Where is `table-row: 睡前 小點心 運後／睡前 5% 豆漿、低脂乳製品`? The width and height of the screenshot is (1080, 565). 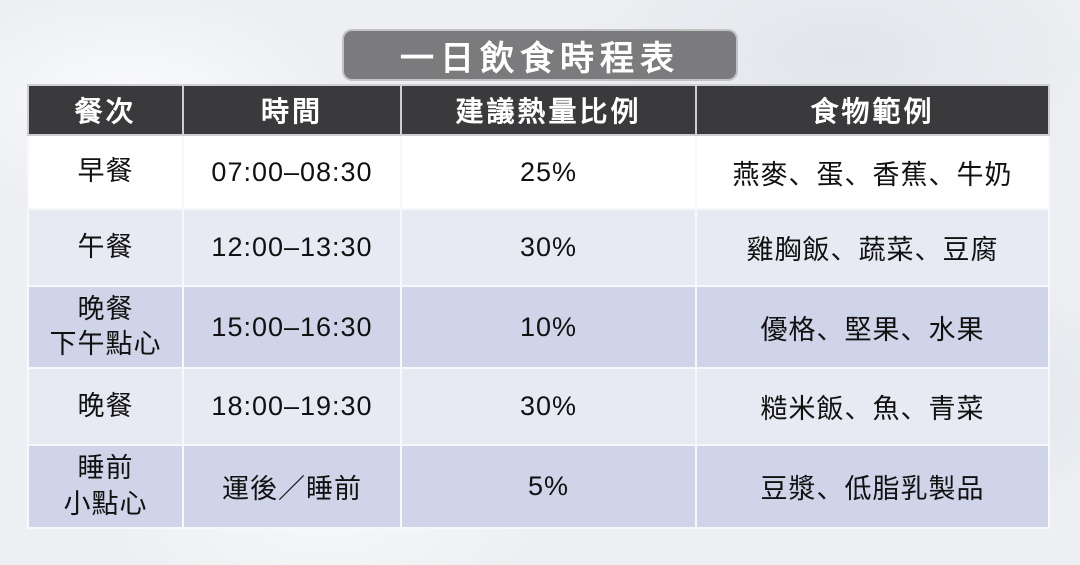
table-row: 睡前 小點心 運後／睡前 5% 豆漿、低脂乳製品 is located at coordinates (538, 486).